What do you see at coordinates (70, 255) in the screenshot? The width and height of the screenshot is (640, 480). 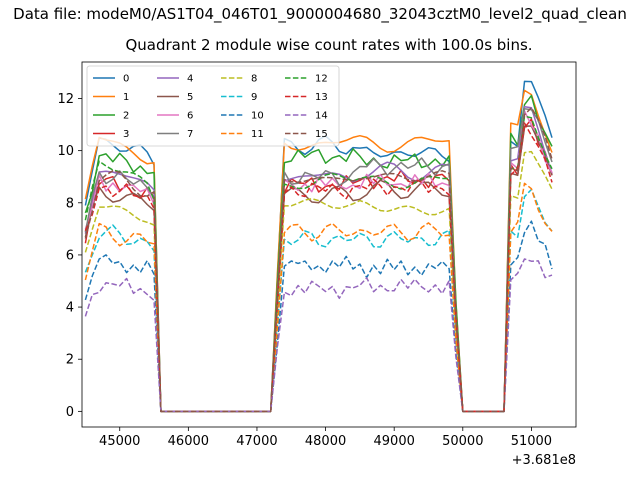 I see `y-tick-label: 6` at bounding box center [70, 255].